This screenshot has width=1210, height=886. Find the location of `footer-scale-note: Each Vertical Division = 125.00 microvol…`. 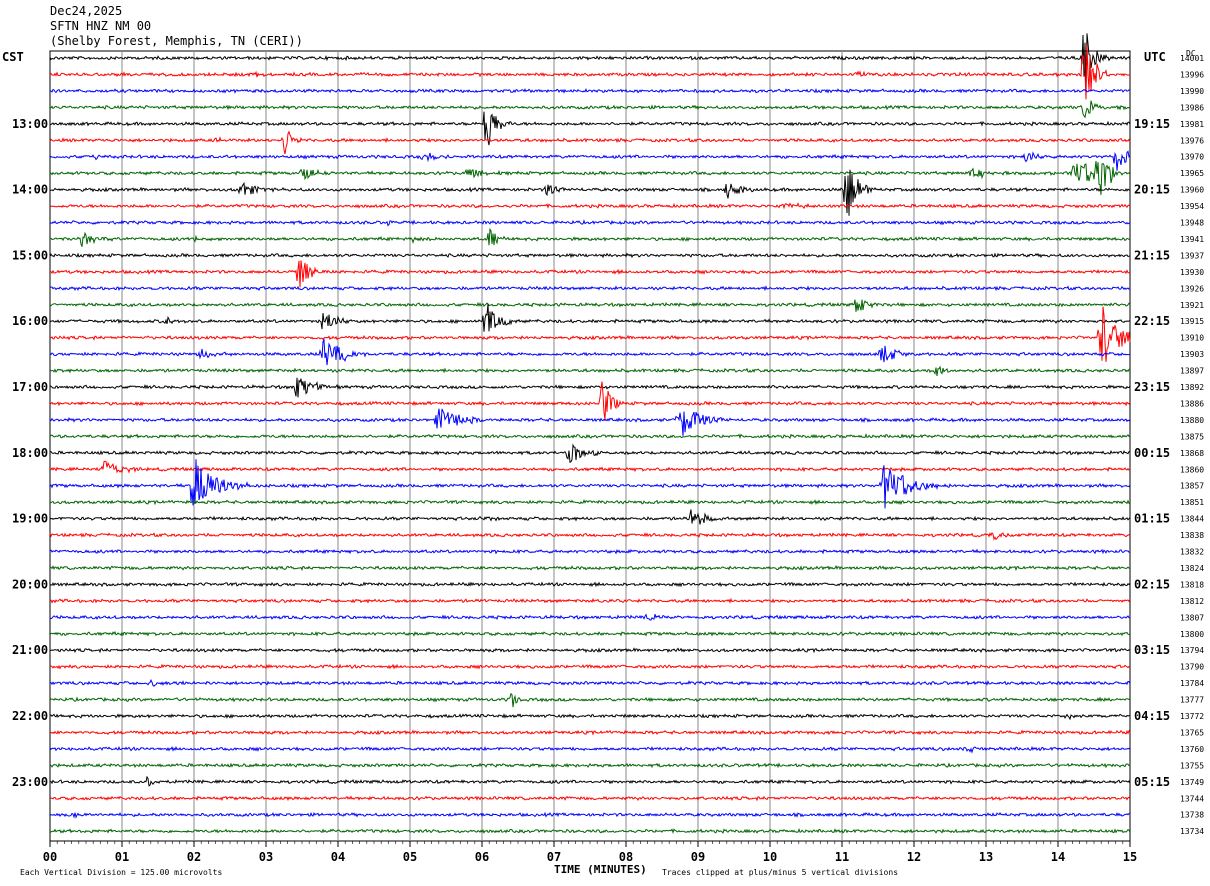

footer-scale-note: Each Vertical Division = 125.00 microvol… is located at coordinates (121, 872).